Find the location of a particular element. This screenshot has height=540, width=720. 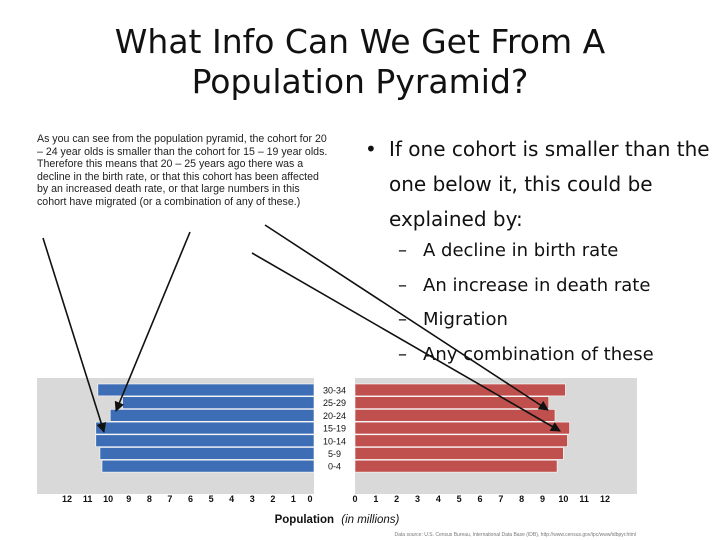

list-item-text: Migration is located at coordinates (465, 320).